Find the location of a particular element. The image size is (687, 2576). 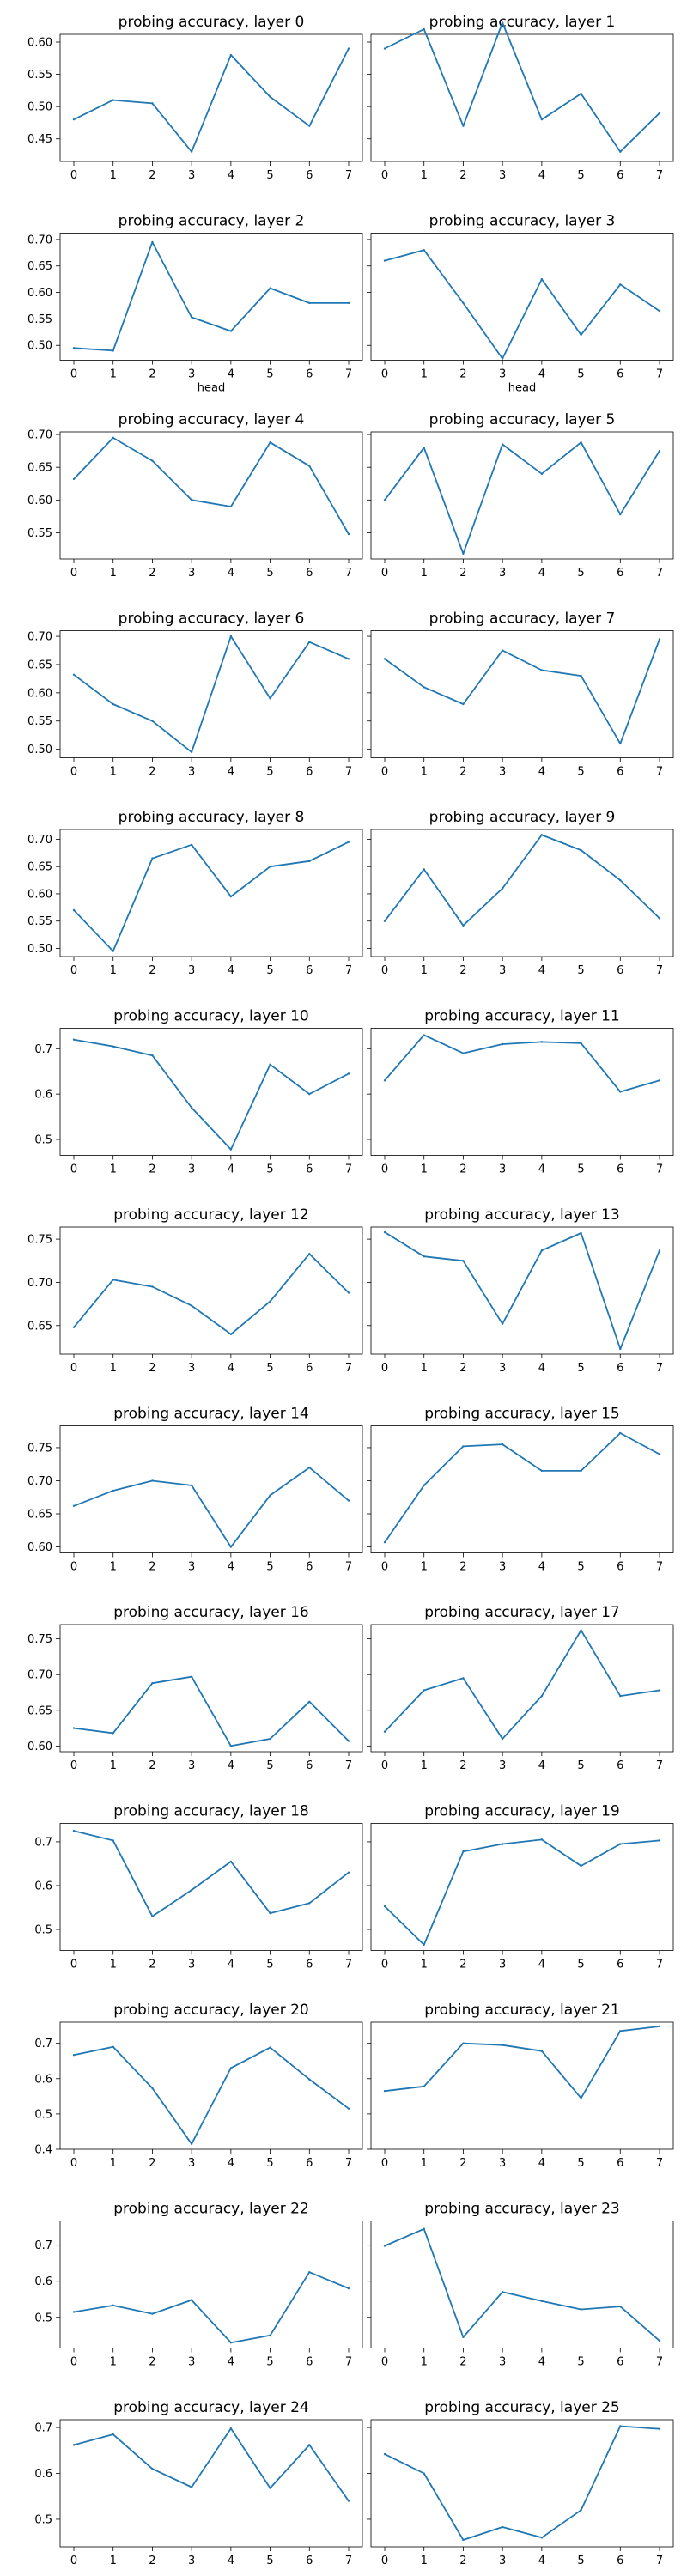

subplot-layer-15: probing accuracy, layer 15 0 1 2 3 4 5 6 7 is located at coordinates (520, 1490).